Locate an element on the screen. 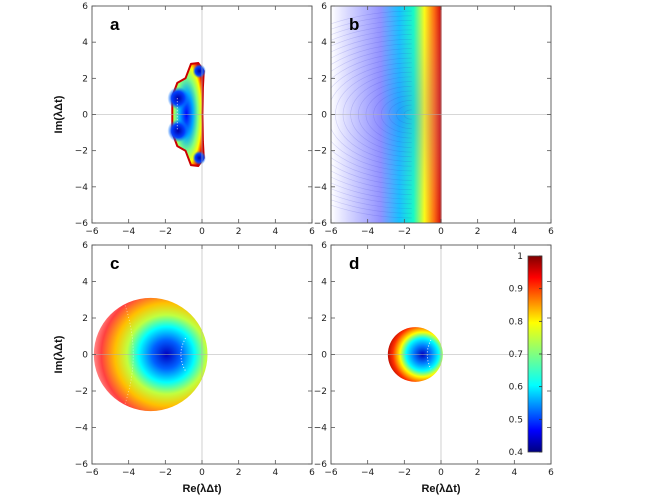 Image resolution: width=664 pixels, height=498 pixels. colorbar: 0.4 0.5 0.6 0.7 0.8 0.9 1 is located at coordinates (526, 355).